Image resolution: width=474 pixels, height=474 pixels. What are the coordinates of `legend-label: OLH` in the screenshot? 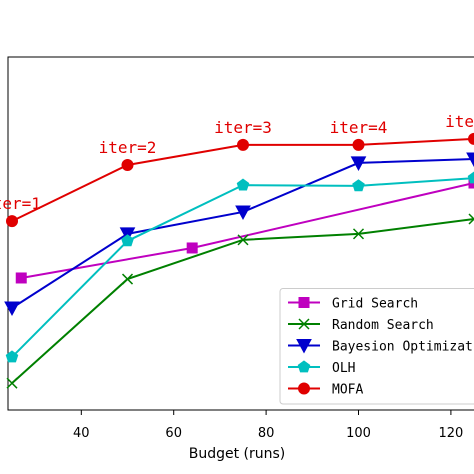 It's located at (343, 368).